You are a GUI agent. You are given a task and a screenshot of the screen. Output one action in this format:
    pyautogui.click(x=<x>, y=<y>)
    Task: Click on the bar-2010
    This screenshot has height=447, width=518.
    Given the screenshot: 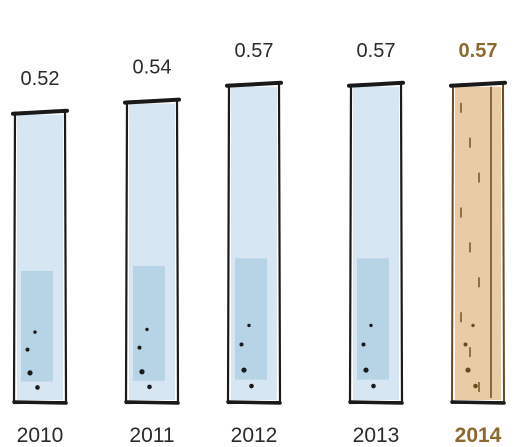 What is the action you would take?
    pyautogui.click(x=40, y=256)
    